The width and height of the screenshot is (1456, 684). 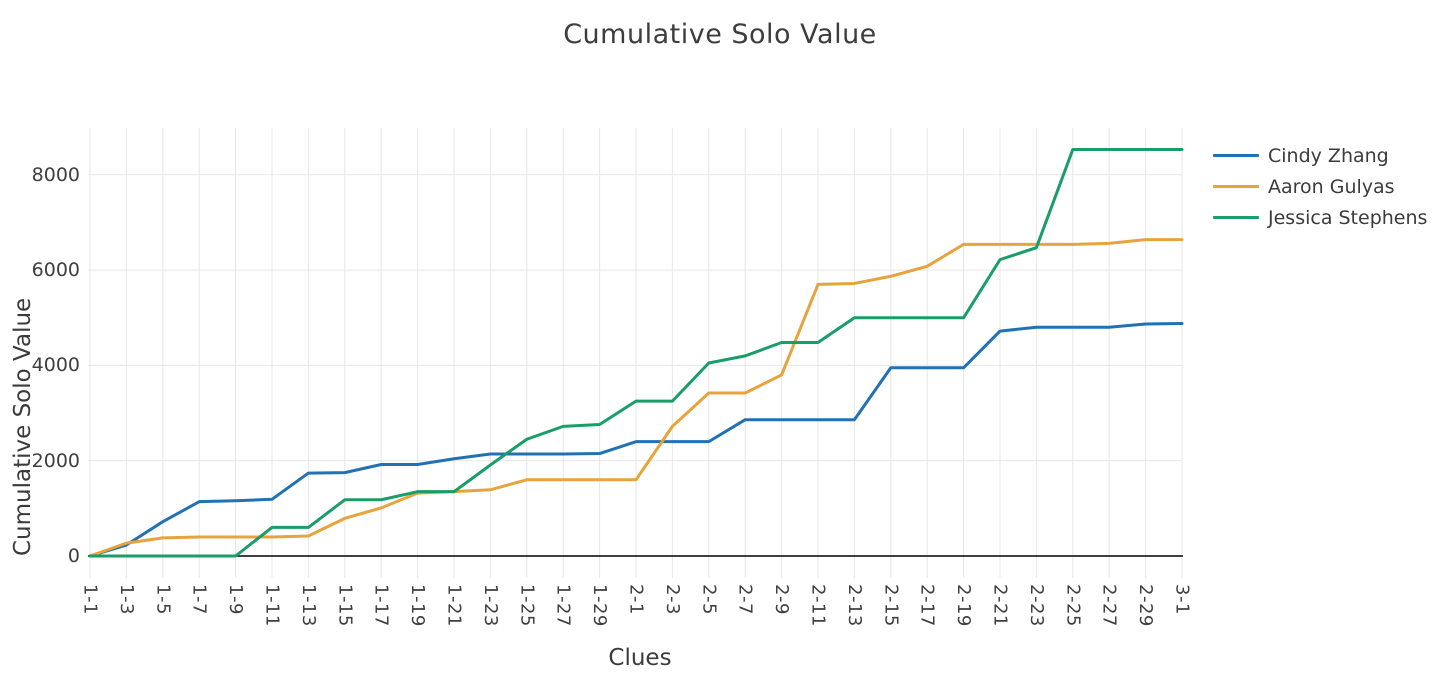 What do you see at coordinates (55, 174) in the screenshot?
I see `y-tick-label: 8000` at bounding box center [55, 174].